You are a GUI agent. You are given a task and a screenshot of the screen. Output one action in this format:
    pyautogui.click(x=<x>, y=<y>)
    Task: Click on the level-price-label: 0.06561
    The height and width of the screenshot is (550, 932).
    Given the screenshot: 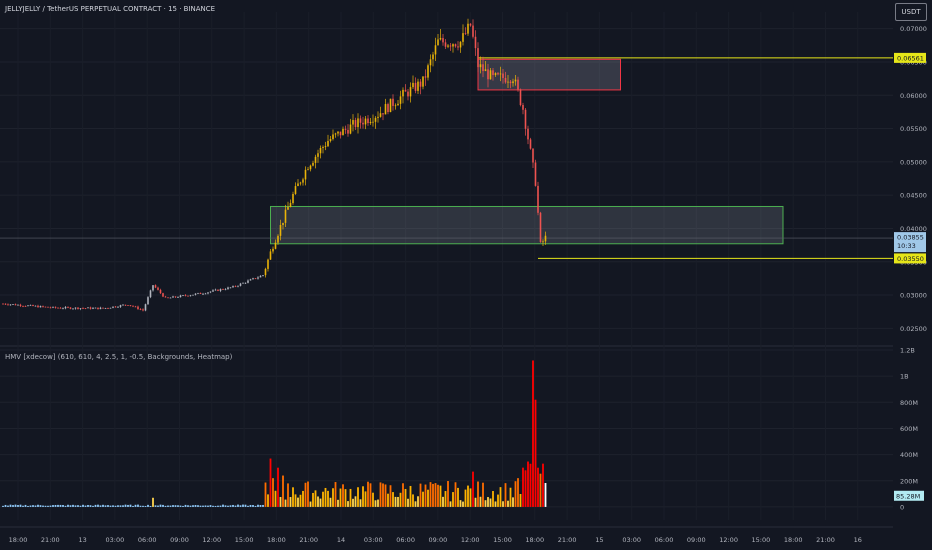 What is the action you would take?
    pyautogui.click(x=910, y=58)
    